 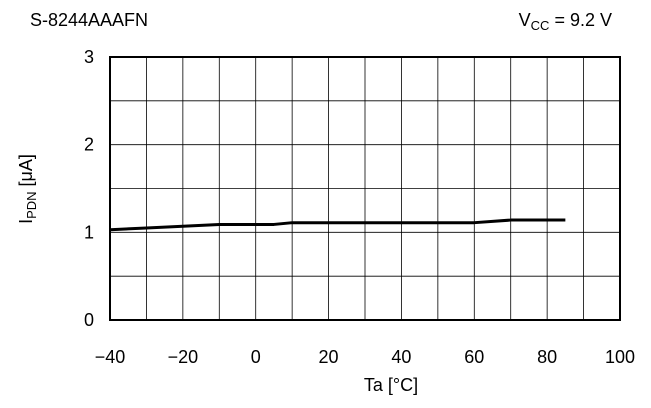 I want to click on condition-label: VCC = 9.2 V, so click(x=565, y=21).